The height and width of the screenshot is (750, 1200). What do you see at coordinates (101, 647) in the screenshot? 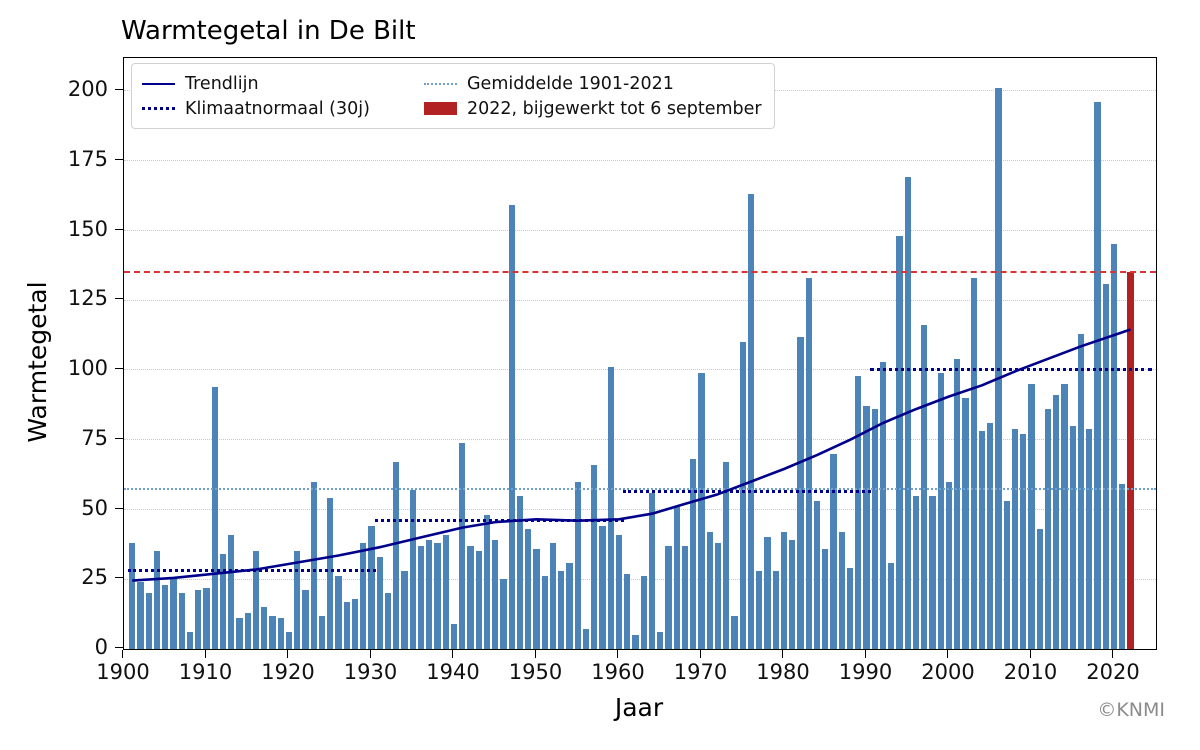
I see `y-tick-label: 0` at bounding box center [101, 647].